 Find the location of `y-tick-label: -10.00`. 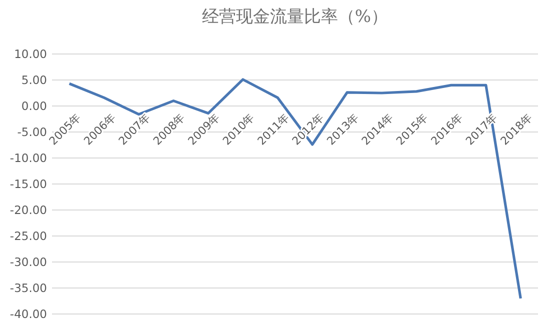

y-tick-label: -10.00 is located at coordinates (28, 158).